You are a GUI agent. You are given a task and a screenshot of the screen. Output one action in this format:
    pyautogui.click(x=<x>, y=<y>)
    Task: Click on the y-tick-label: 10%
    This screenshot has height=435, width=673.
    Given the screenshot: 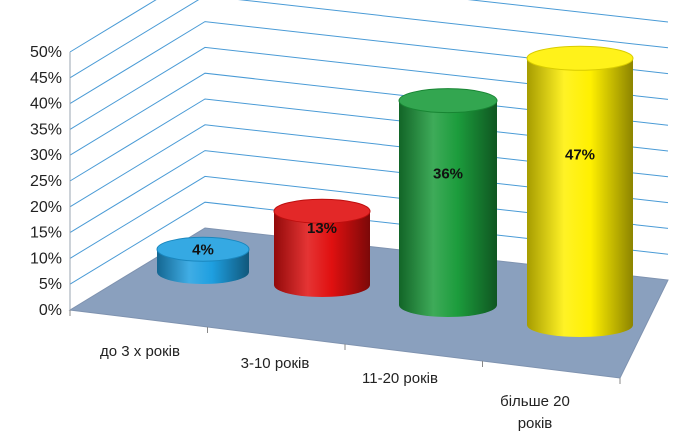 What is the action you would take?
    pyautogui.click(x=46, y=258)
    